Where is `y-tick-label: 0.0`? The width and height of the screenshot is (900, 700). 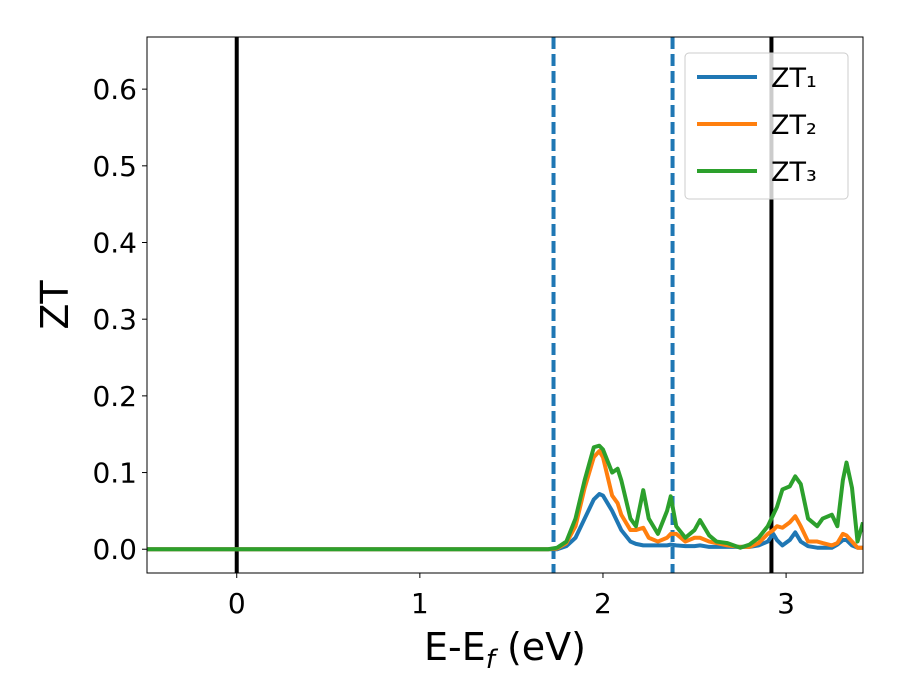 y-tick-label: 0.0 is located at coordinates (114, 549).